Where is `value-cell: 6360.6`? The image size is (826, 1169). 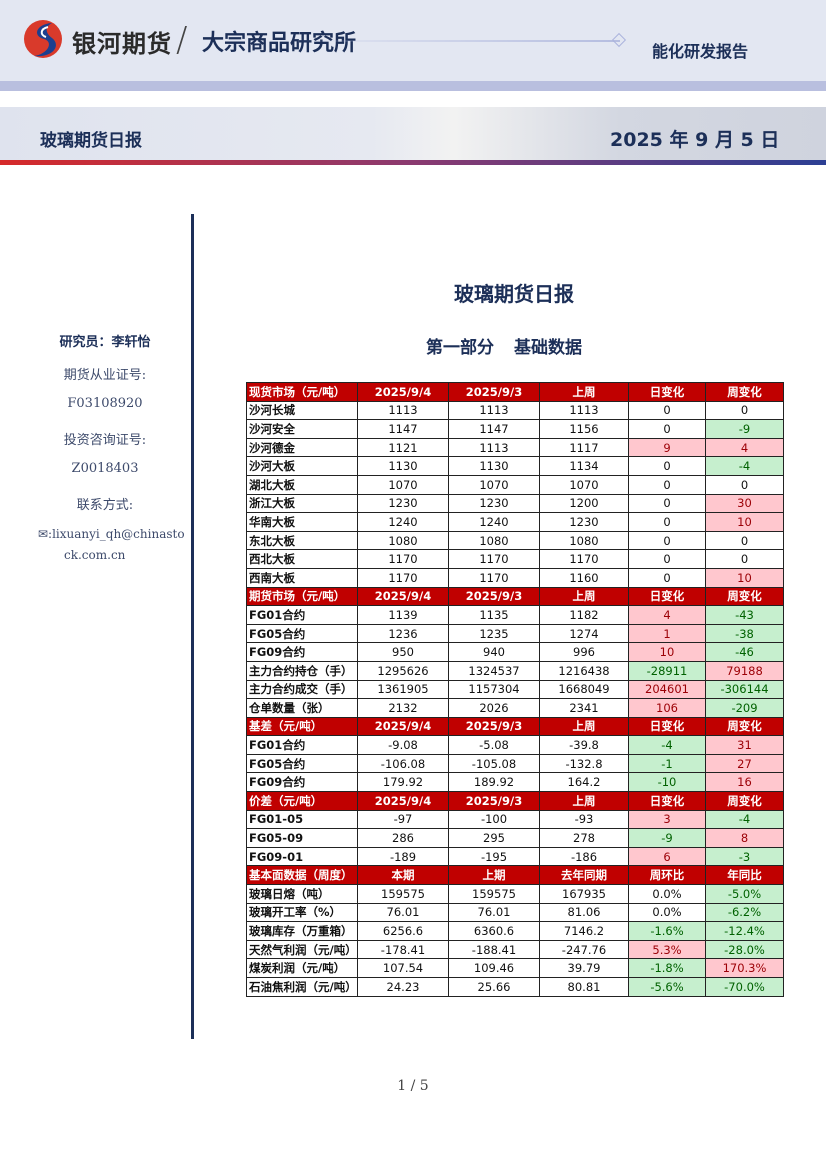 value-cell: 6360.6 is located at coordinates (494, 931).